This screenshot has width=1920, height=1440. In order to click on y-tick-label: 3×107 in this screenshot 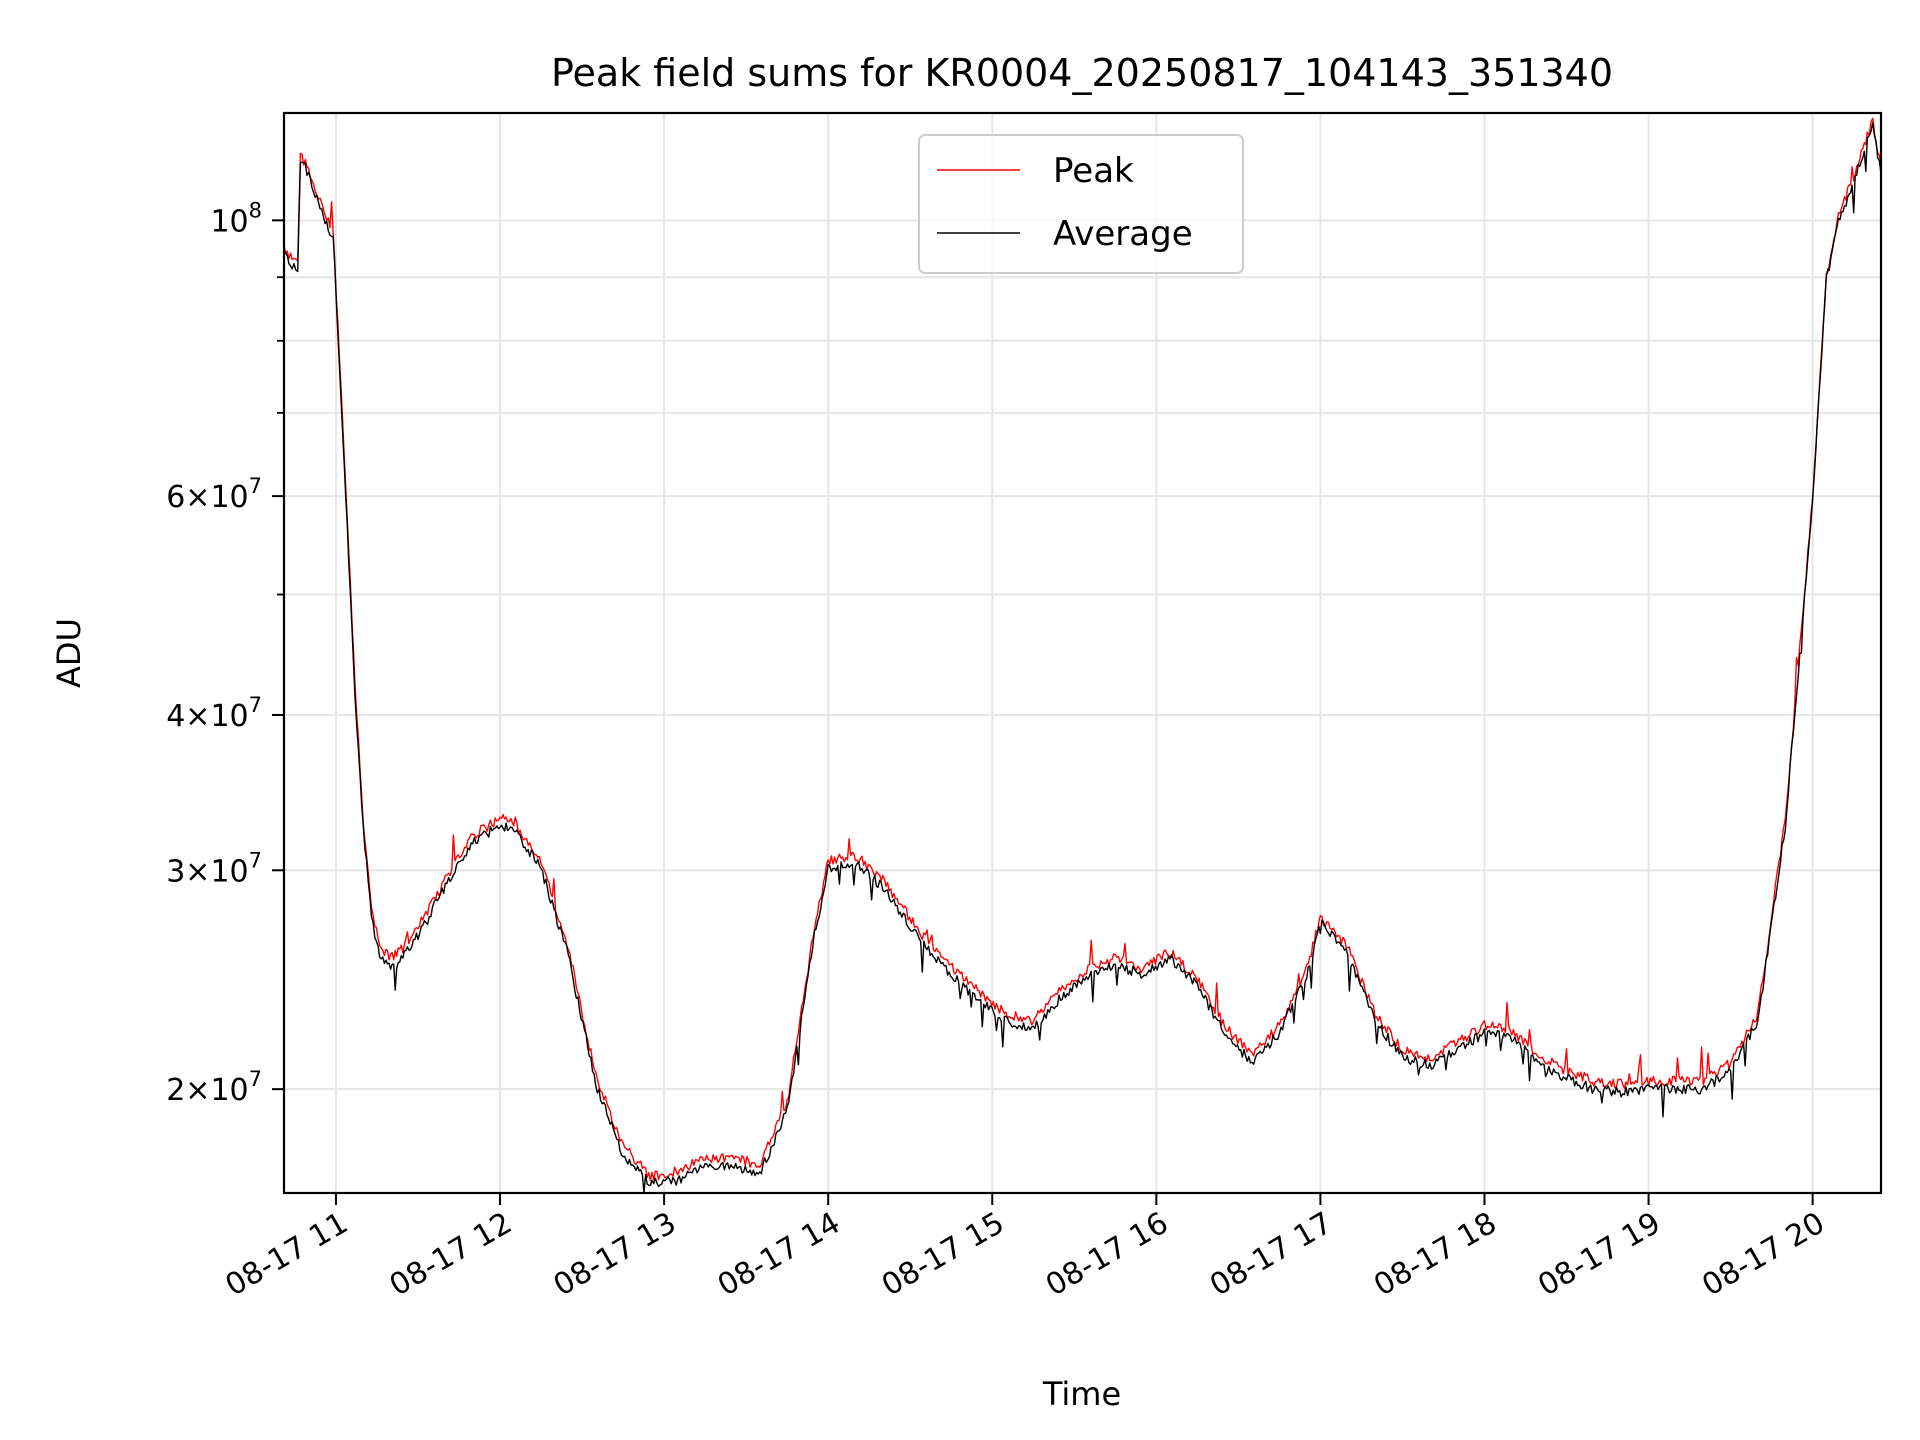, I will do `click(214, 868)`.